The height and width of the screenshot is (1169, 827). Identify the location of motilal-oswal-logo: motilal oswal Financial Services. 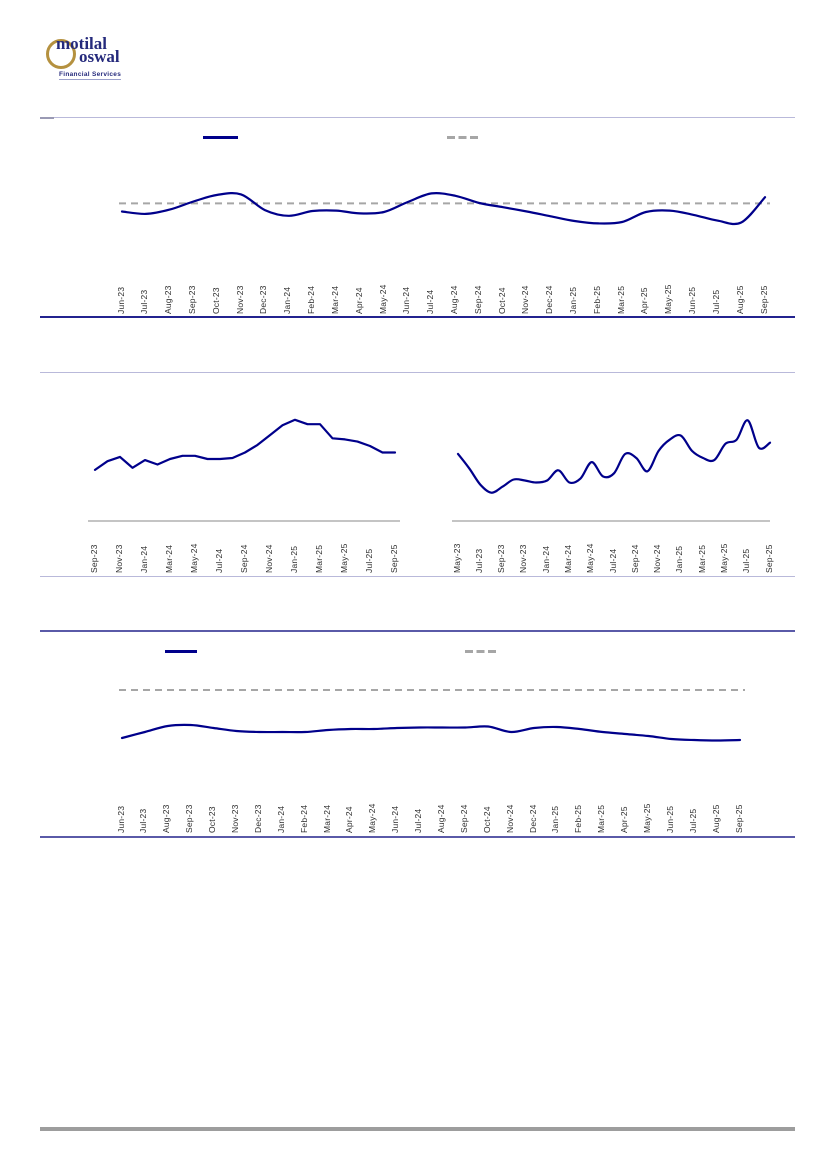
(96, 59).